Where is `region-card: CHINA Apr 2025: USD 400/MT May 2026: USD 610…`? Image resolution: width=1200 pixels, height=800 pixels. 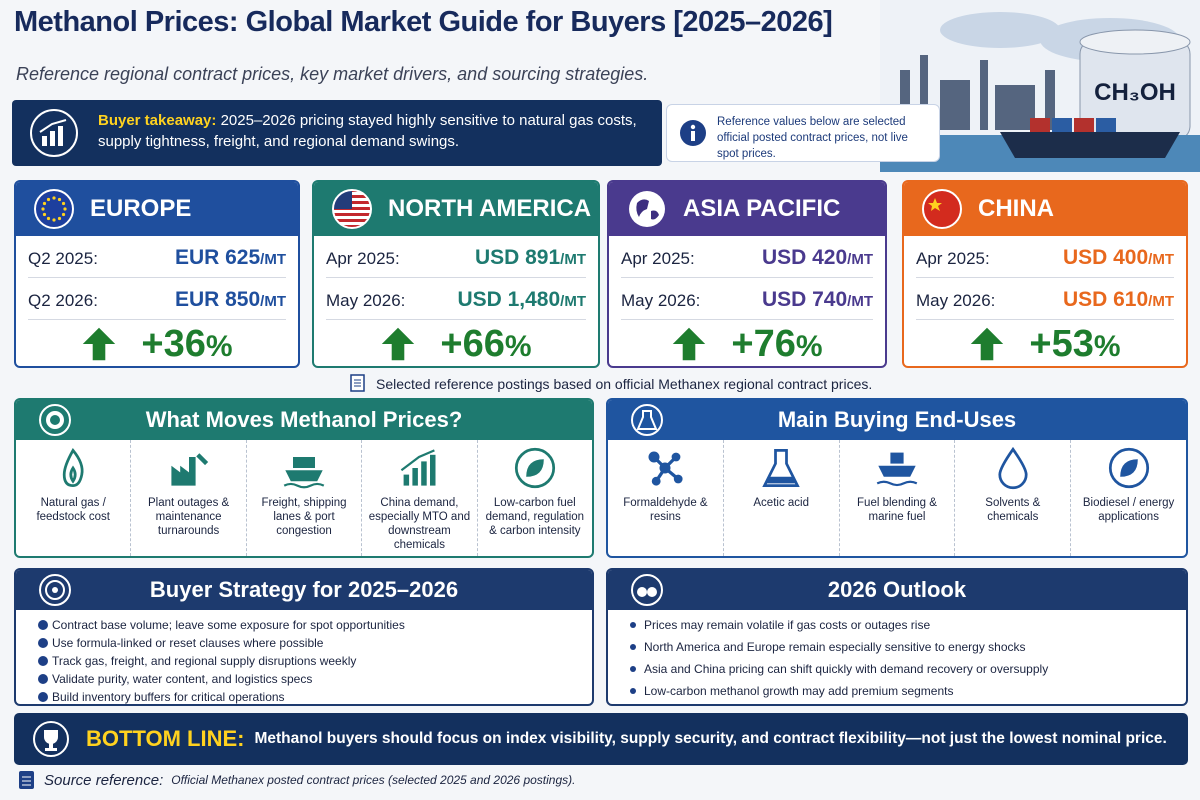 region-card: CHINA Apr 2025: USD 400/MT May 2026: USD 610… is located at coordinates (1045, 274).